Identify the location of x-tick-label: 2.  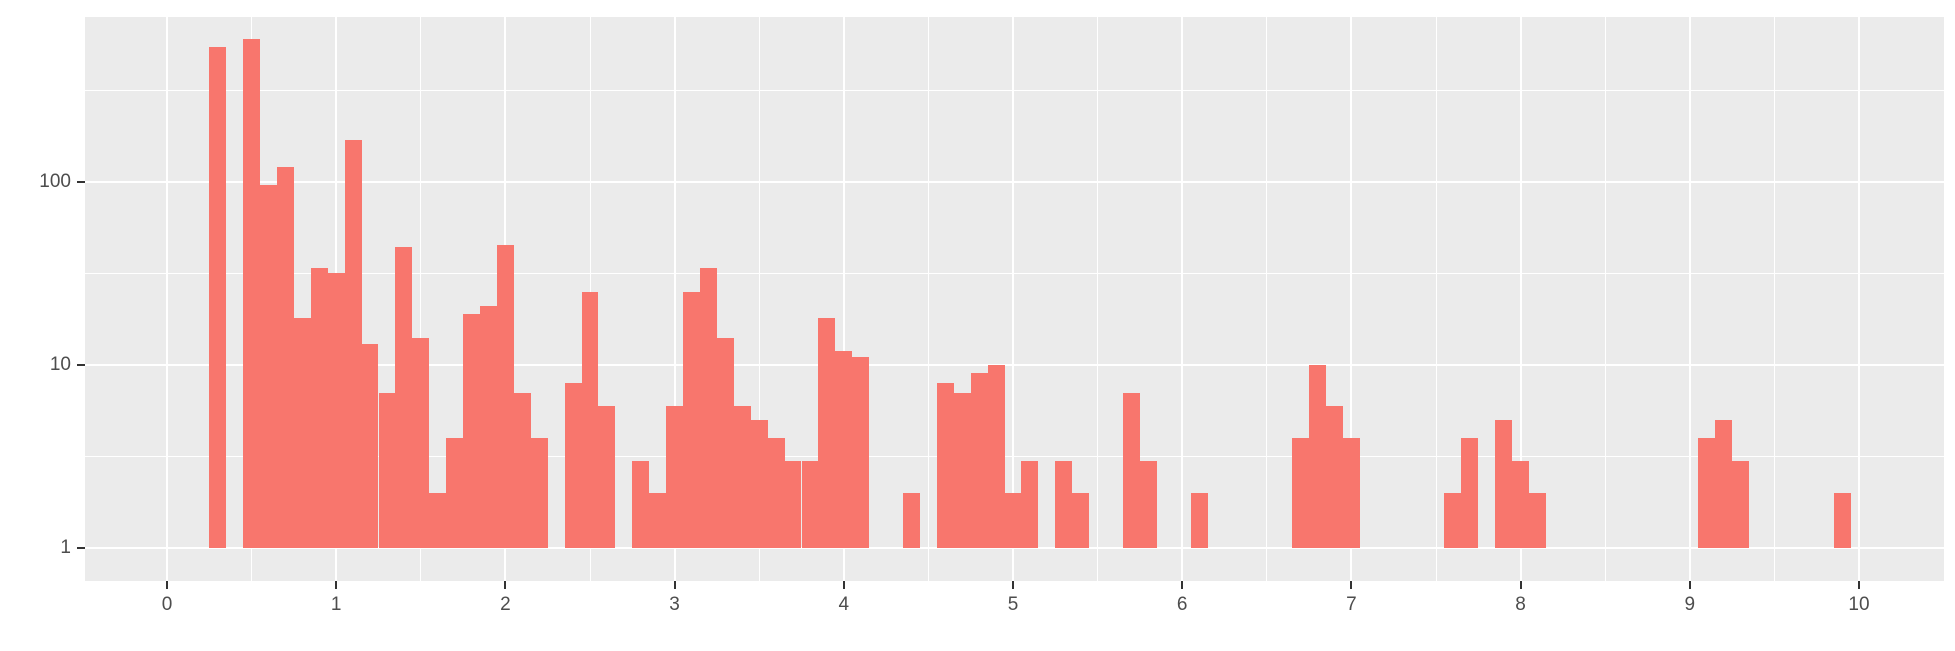
(505, 604).